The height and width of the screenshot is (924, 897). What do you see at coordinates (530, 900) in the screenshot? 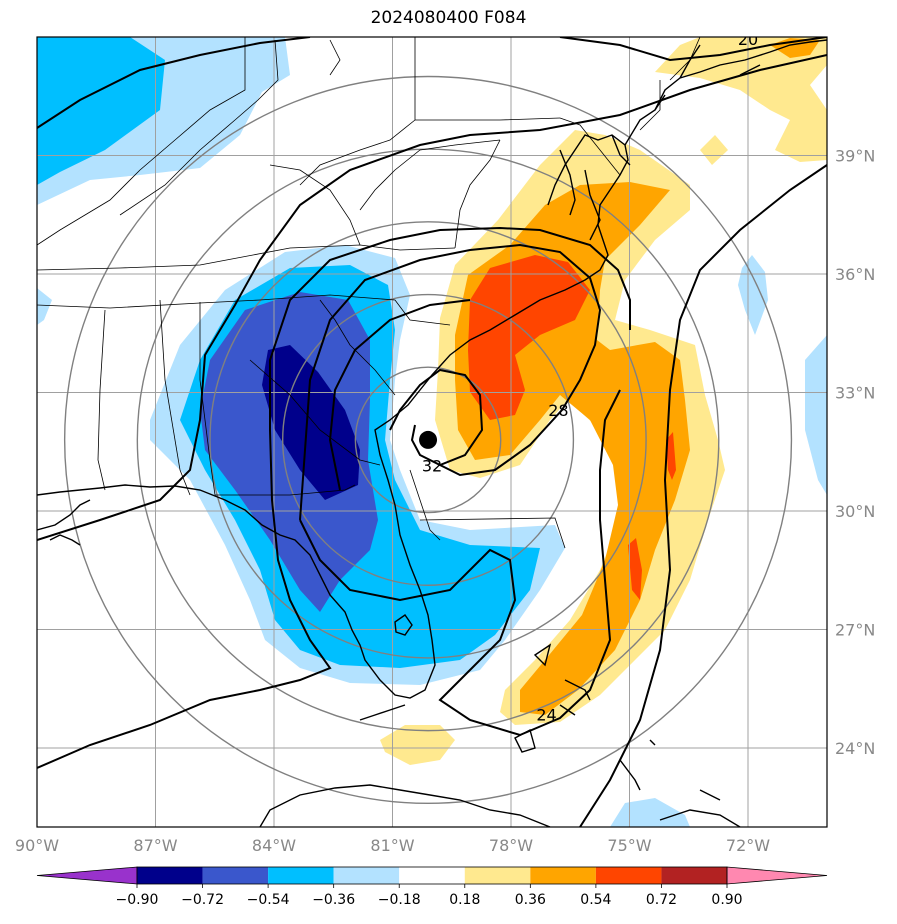
I see `colorbar-label-6: 0.36` at bounding box center [530, 900].